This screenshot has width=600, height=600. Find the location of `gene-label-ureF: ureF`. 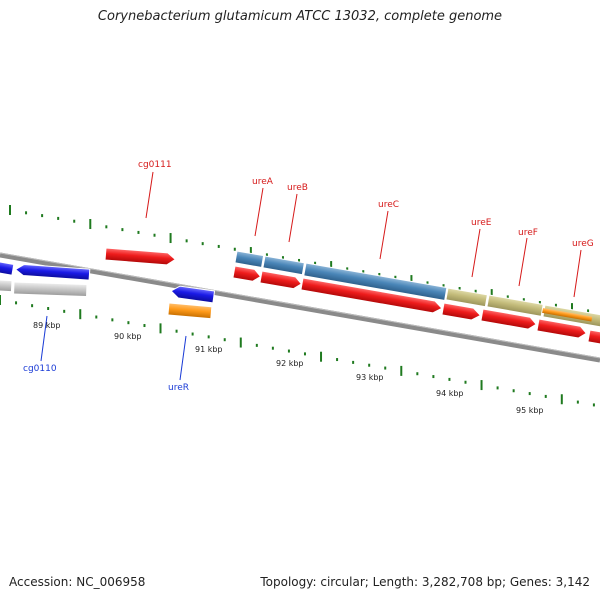

gene-label-ureF: ureF is located at coordinates (528, 233).